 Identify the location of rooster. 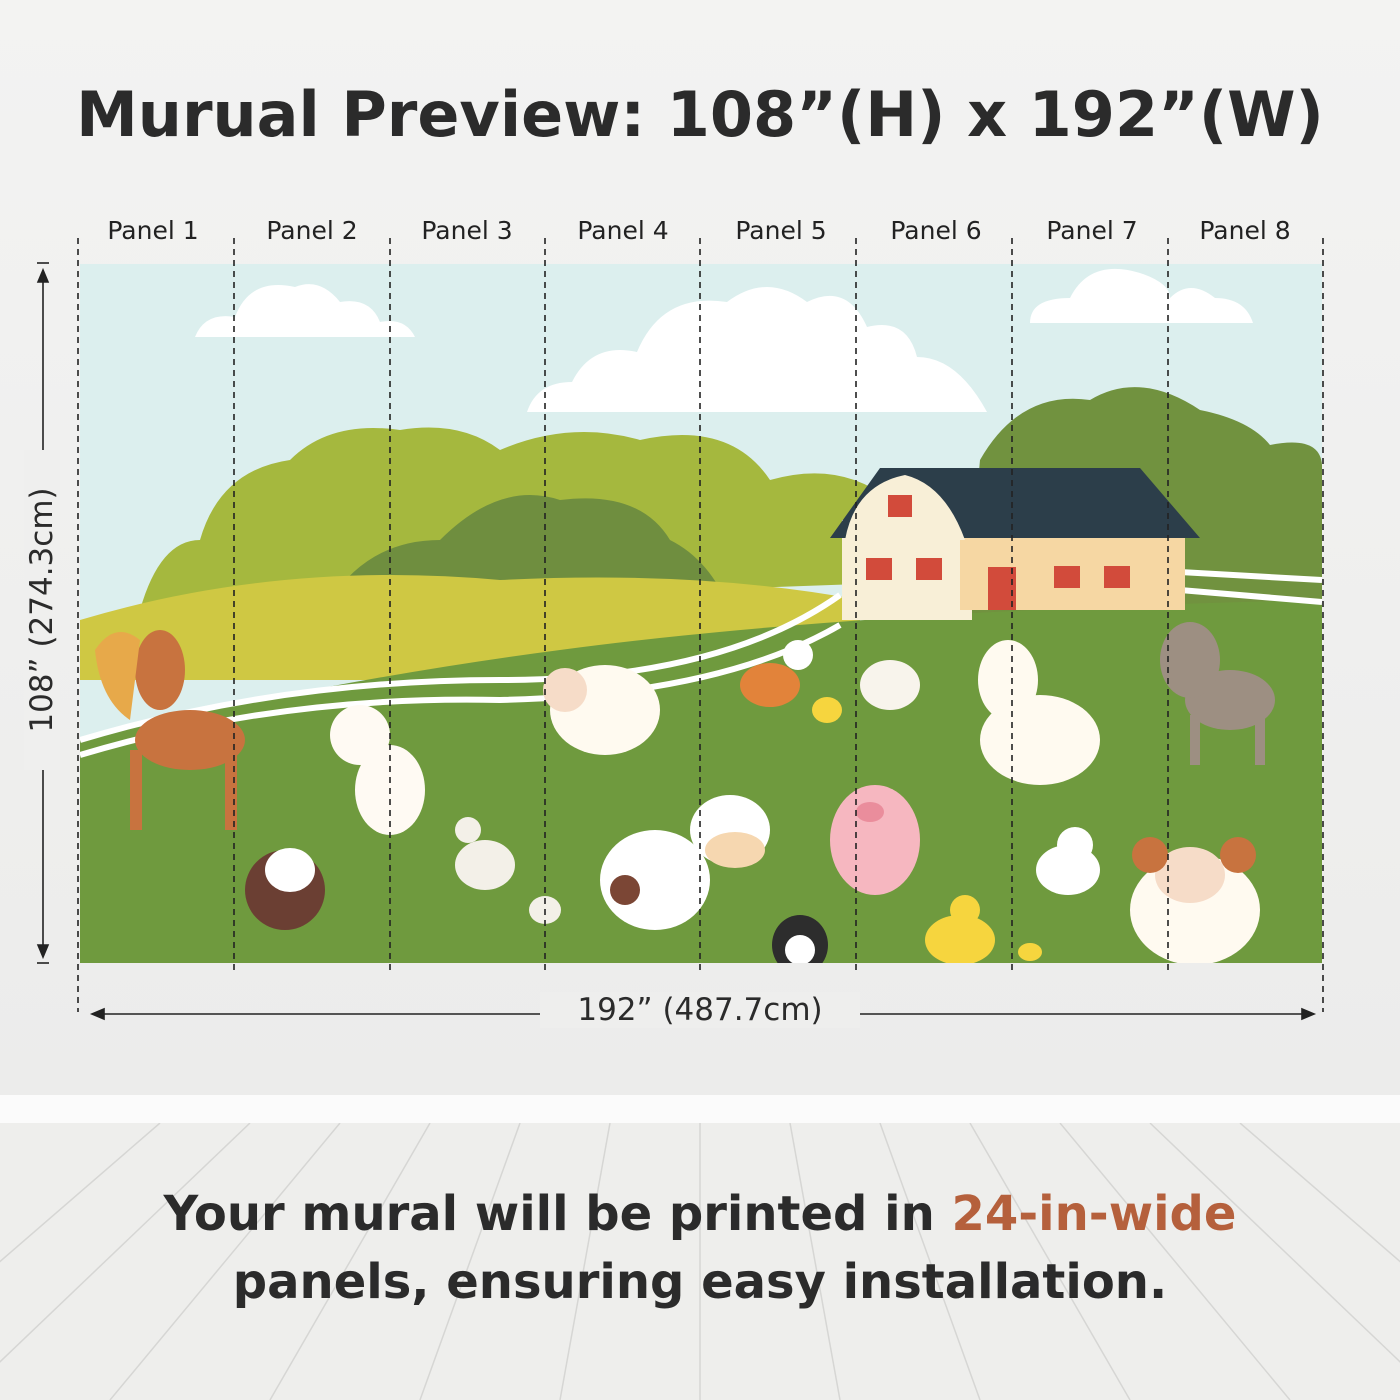
(776, 673).